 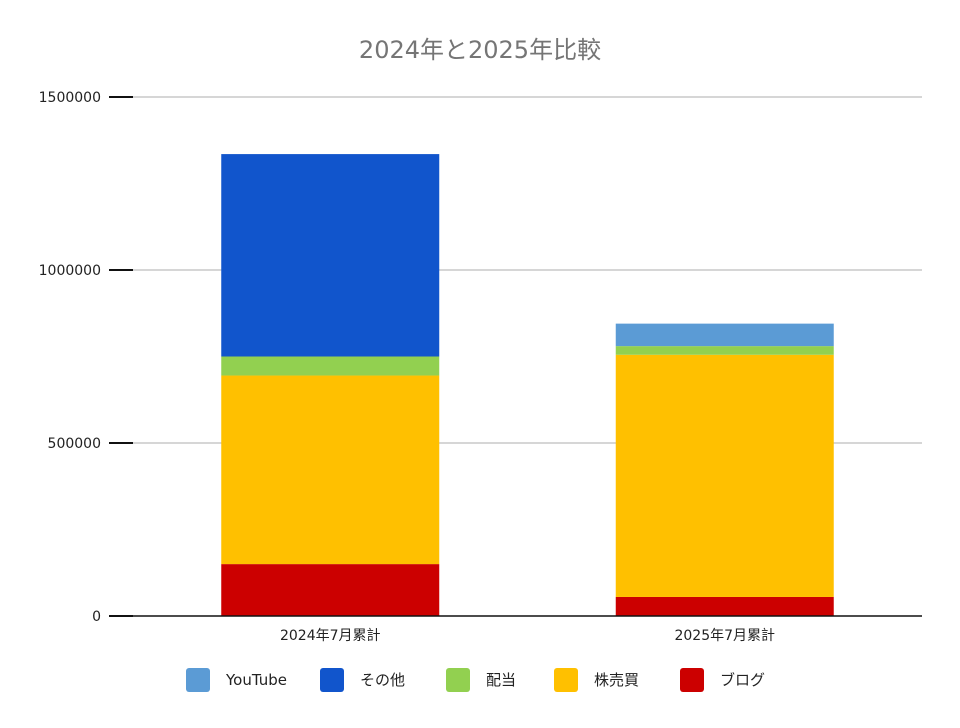 What do you see at coordinates (475, 680) in the screenshot?
I see `legend: YouTube その他 配当 株売買 ブログ` at bounding box center [475, 680].